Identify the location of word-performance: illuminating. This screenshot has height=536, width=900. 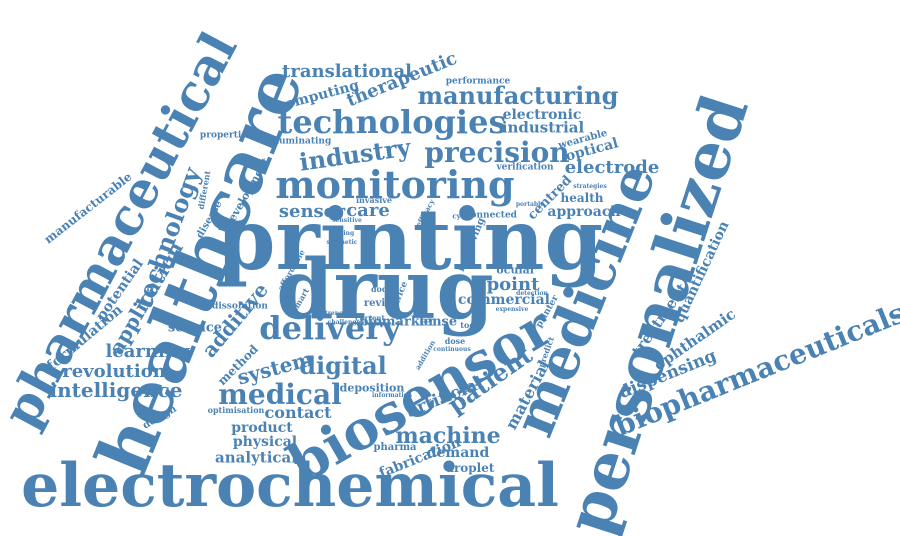
(300, 141).